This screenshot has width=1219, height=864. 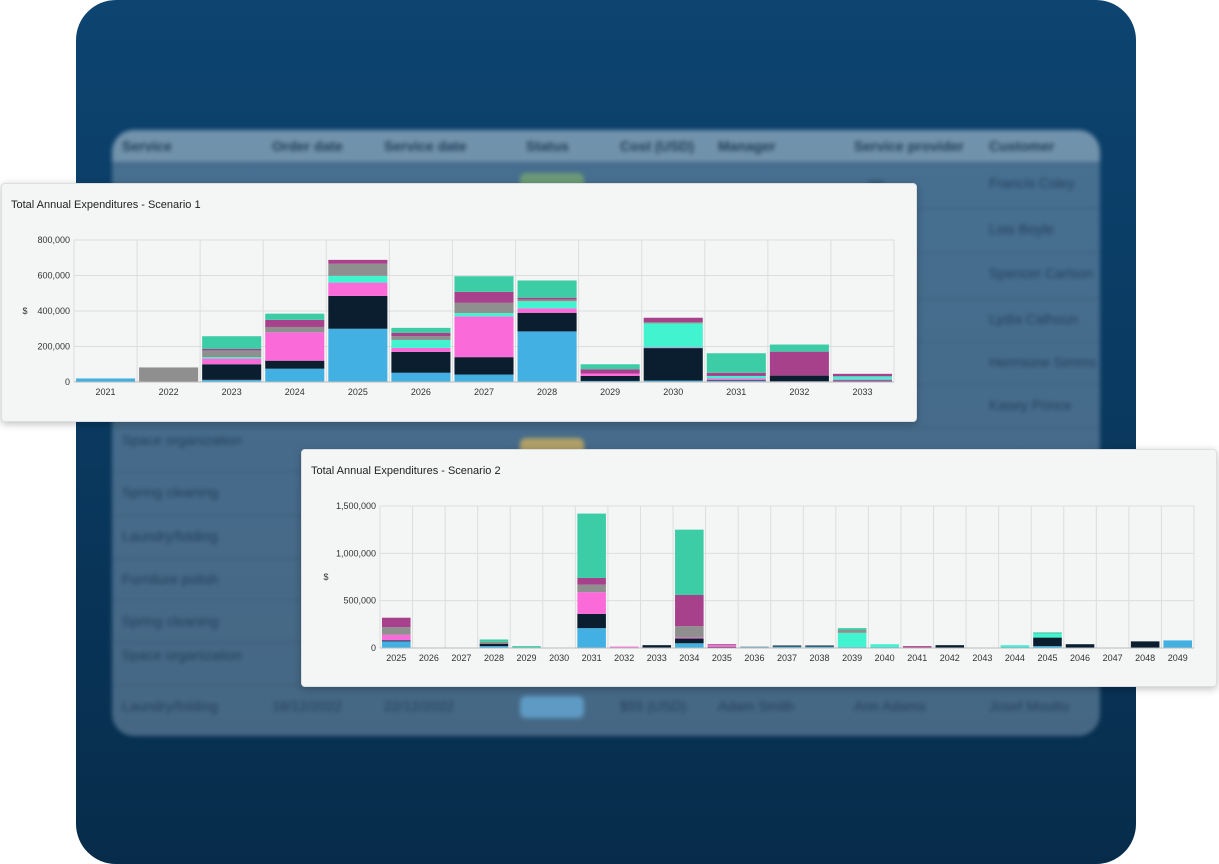 I want to click on x-tick-label: 2038, so click(x=820, y=658).